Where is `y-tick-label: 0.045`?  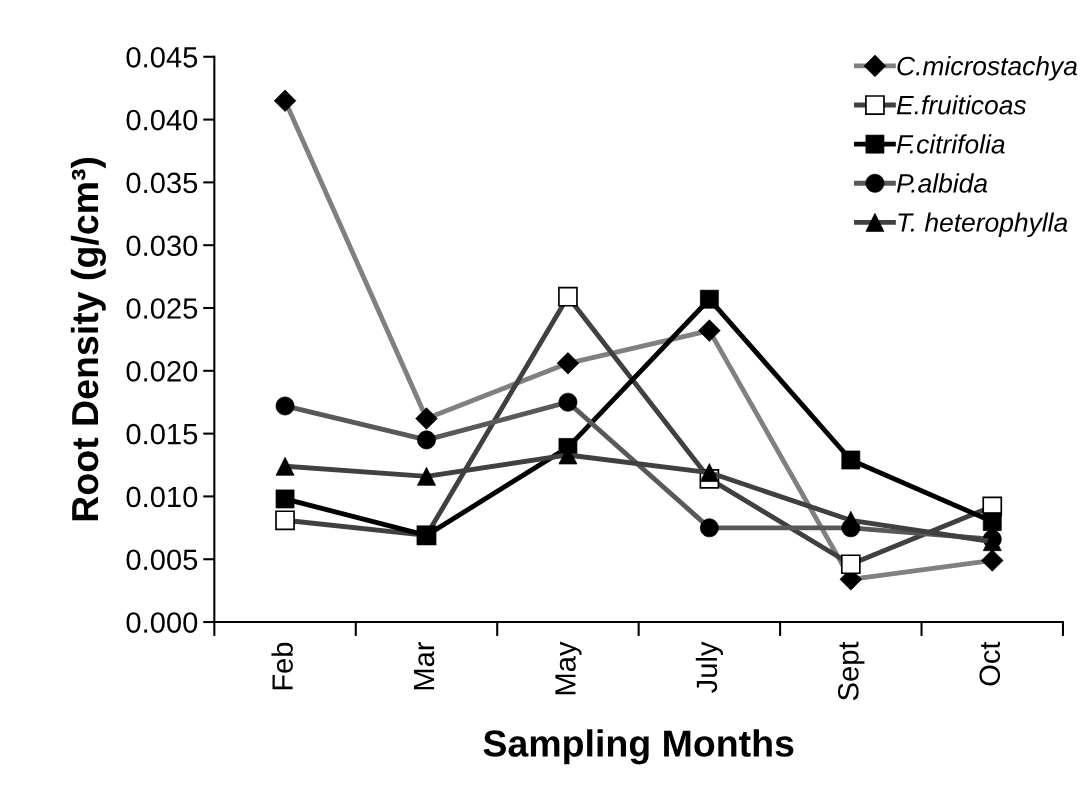 y-tick-label: 0.045 is located at coordinates (162, 57).